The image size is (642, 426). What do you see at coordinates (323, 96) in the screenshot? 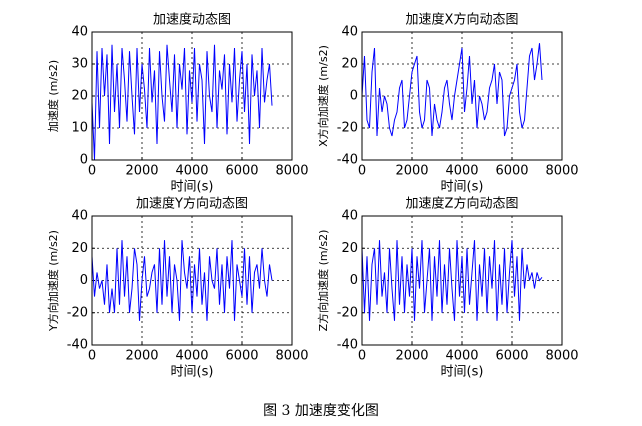
I see `y-axis-label: X方向加速度 (m/s2)` at bounding box center [323, 96].